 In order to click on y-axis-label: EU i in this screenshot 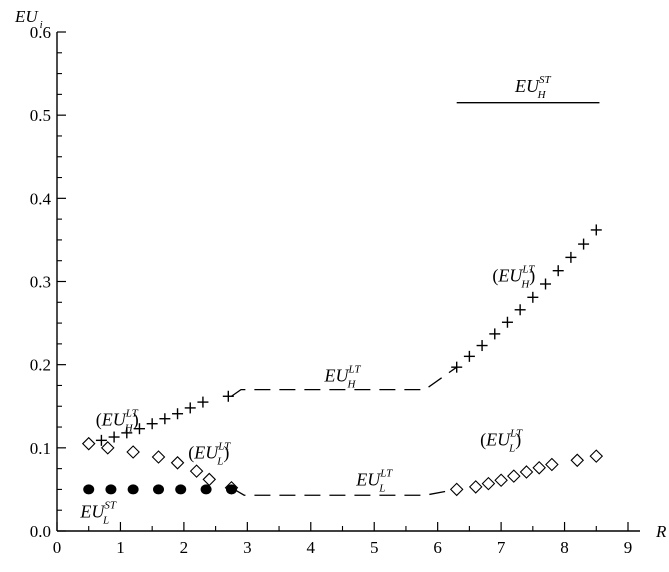, I will do `click(28, 19)`.